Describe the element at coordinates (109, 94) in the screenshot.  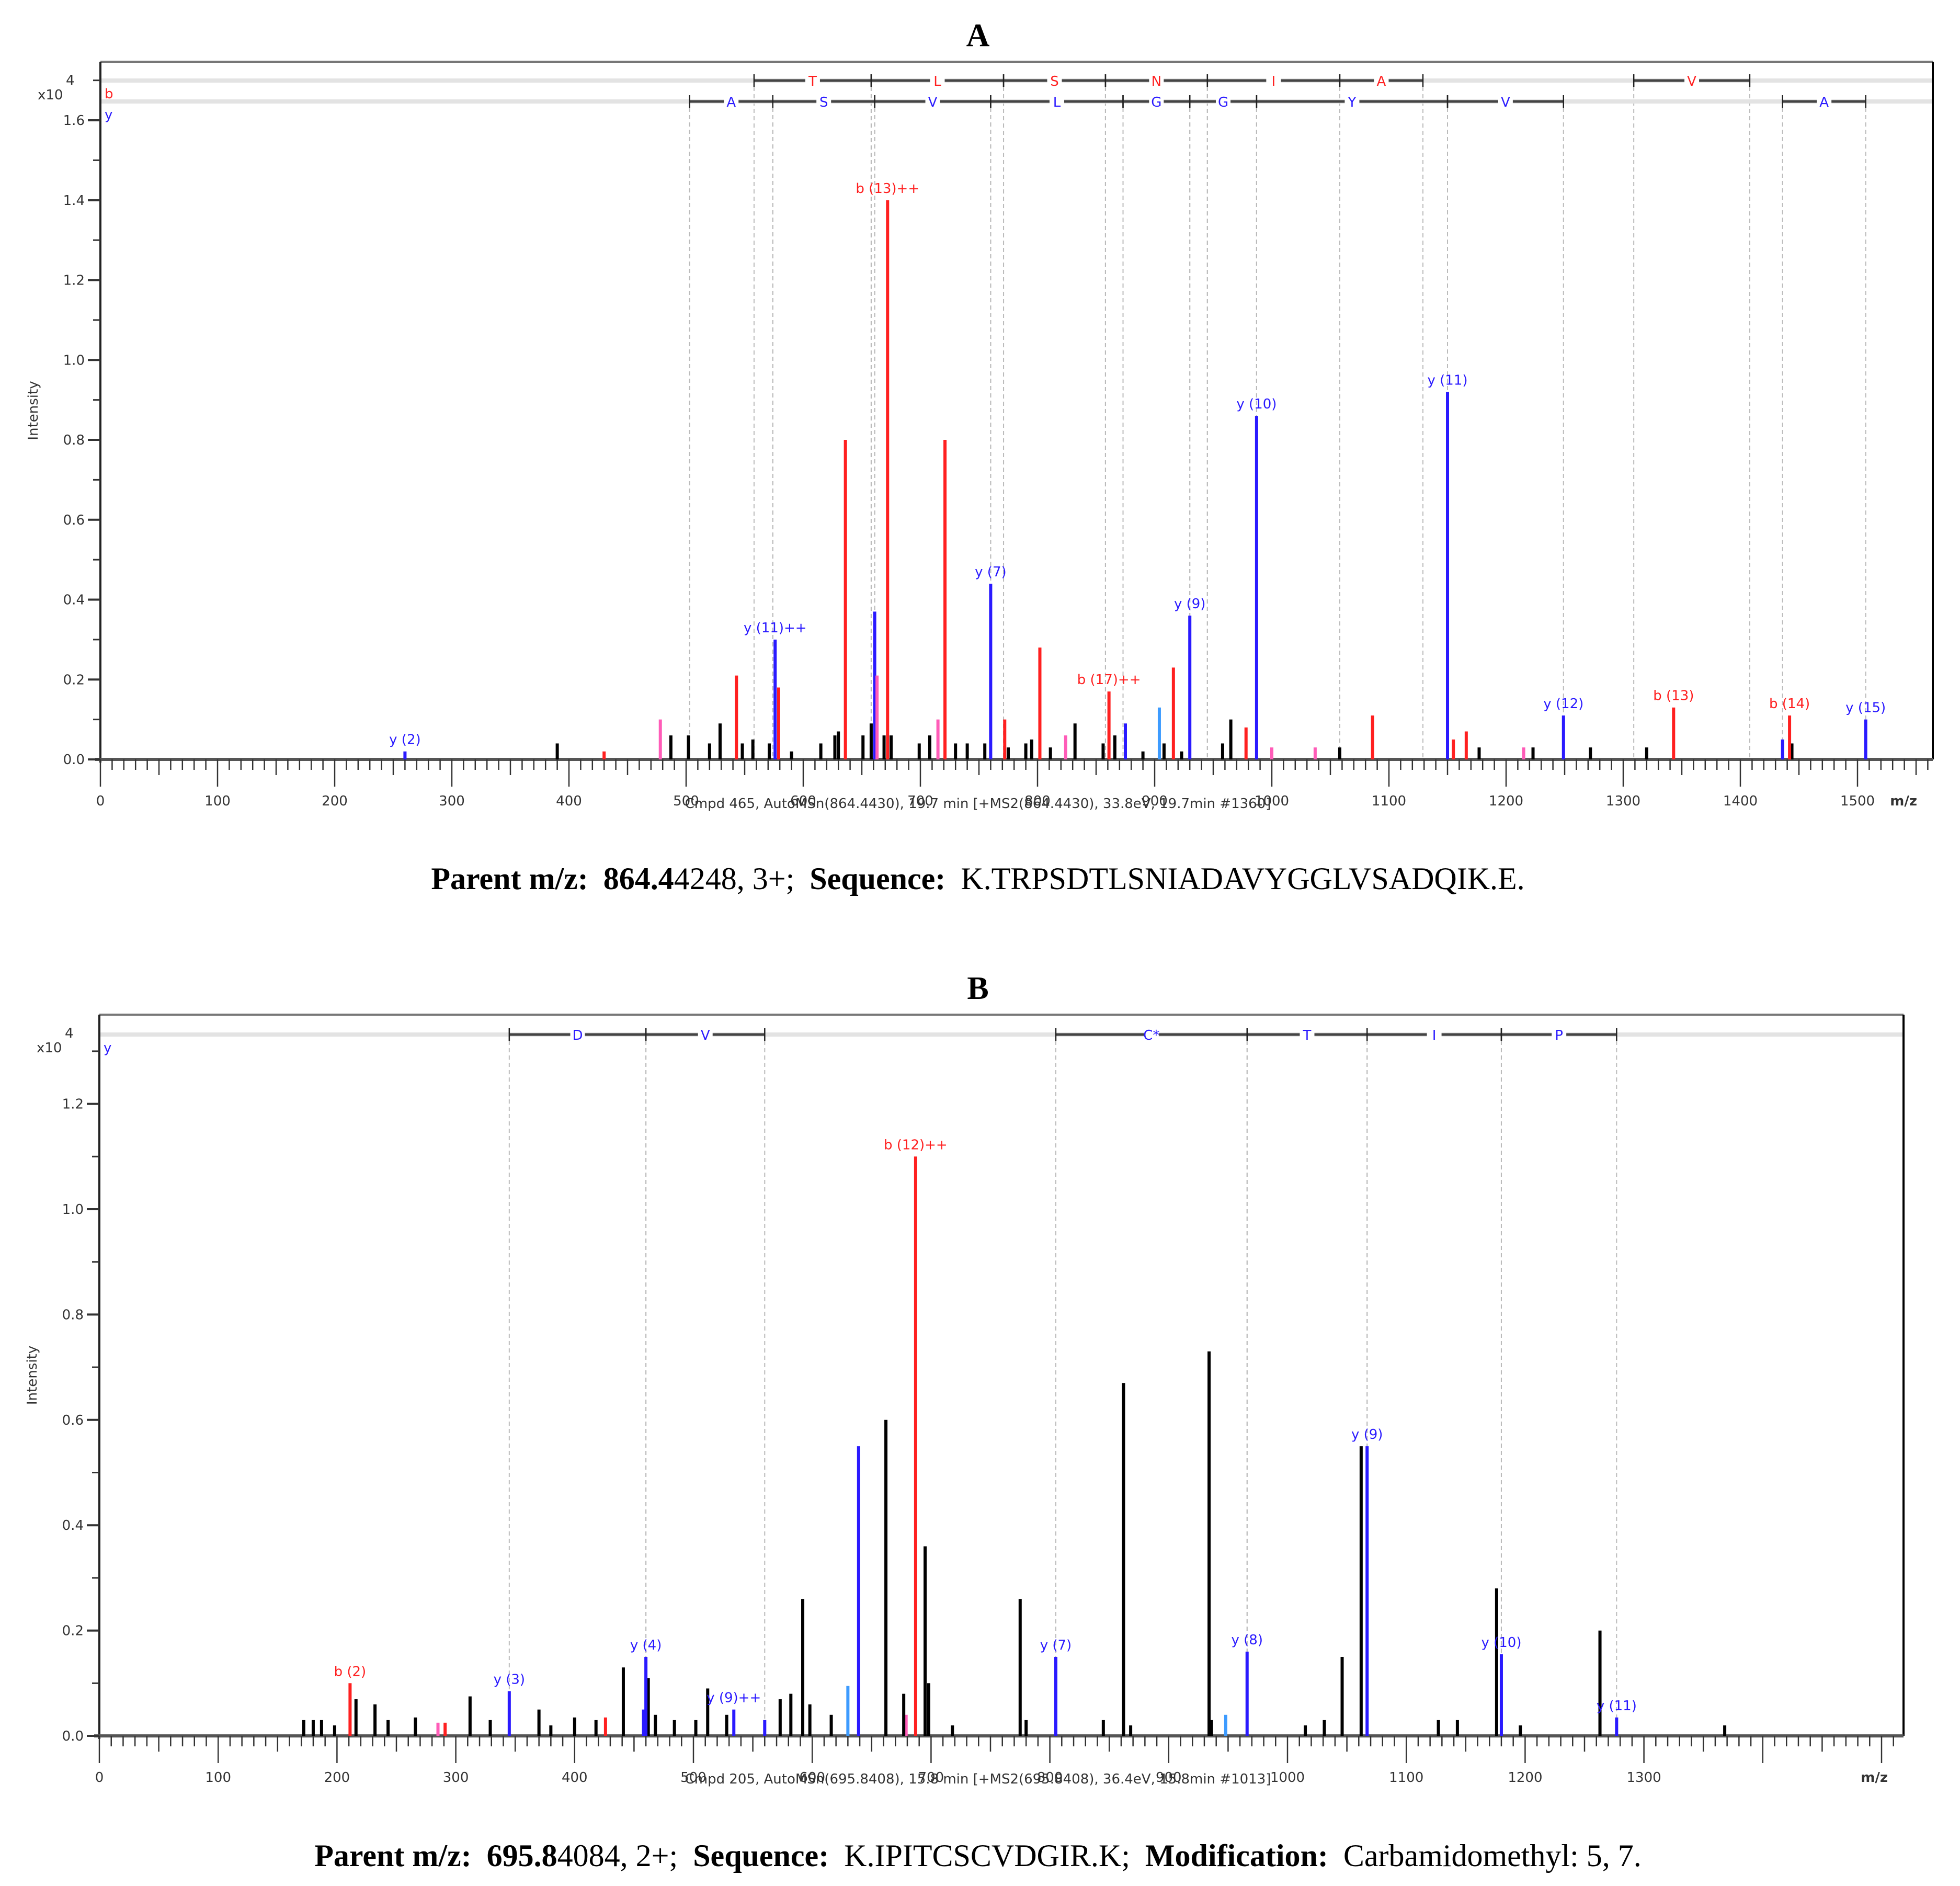
I see `b_ladder-series-label: b` at that location.